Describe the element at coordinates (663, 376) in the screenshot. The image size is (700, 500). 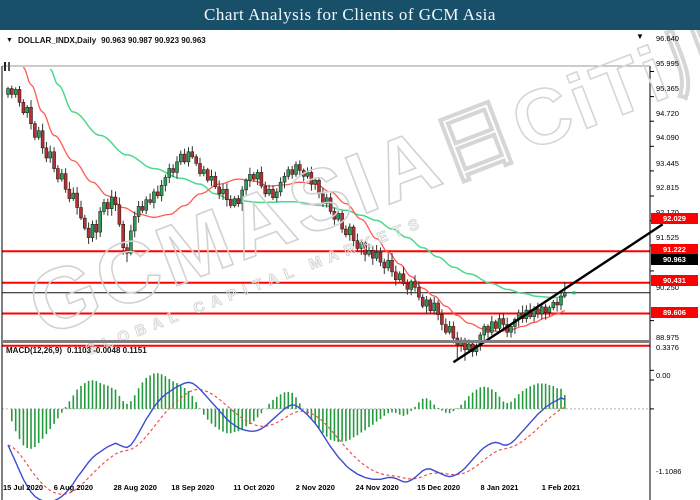
I see `macd-axis-tick: 0.00` at that location.